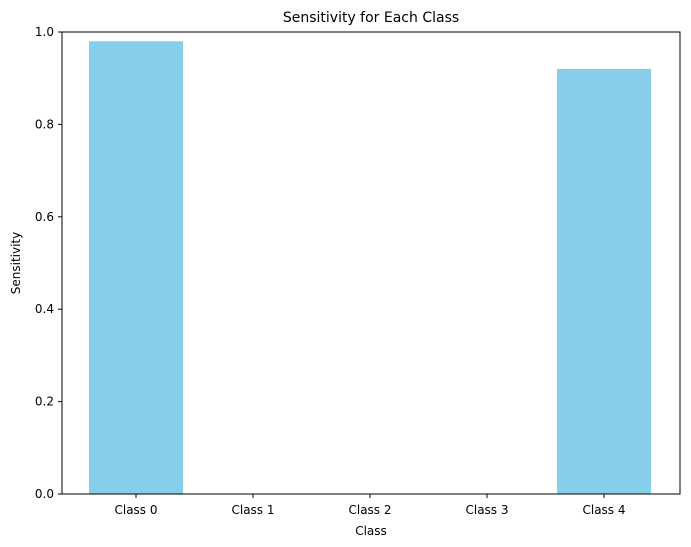 Image resolution: width=691 pixels, height=547 pixels. What do you see at coordinates (603, 510) in the screenshot?
I see `x-tick-label: Class 4` at bounding box center [603, 510].